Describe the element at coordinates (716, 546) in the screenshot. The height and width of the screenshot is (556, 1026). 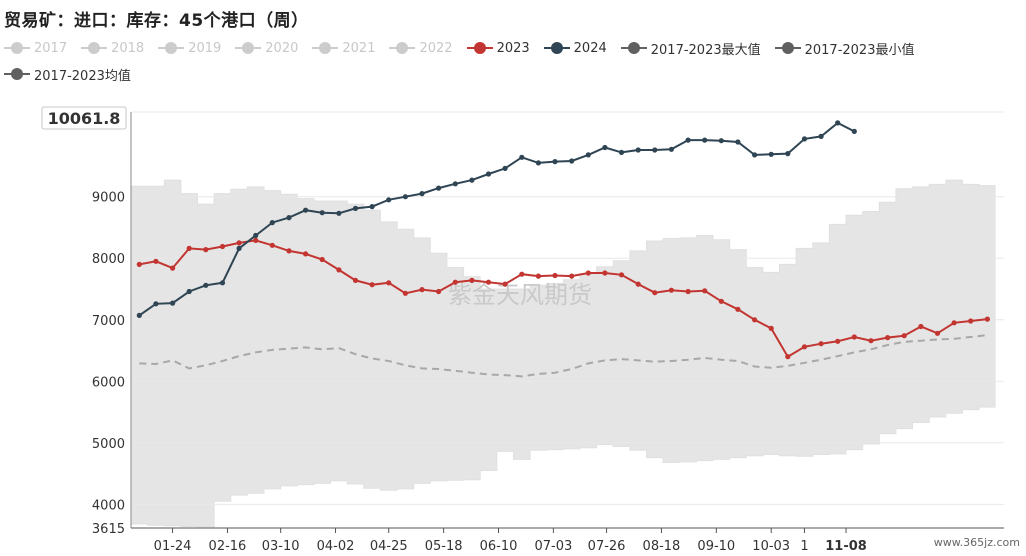
I see `x-tick-label: 09-10` at that location.